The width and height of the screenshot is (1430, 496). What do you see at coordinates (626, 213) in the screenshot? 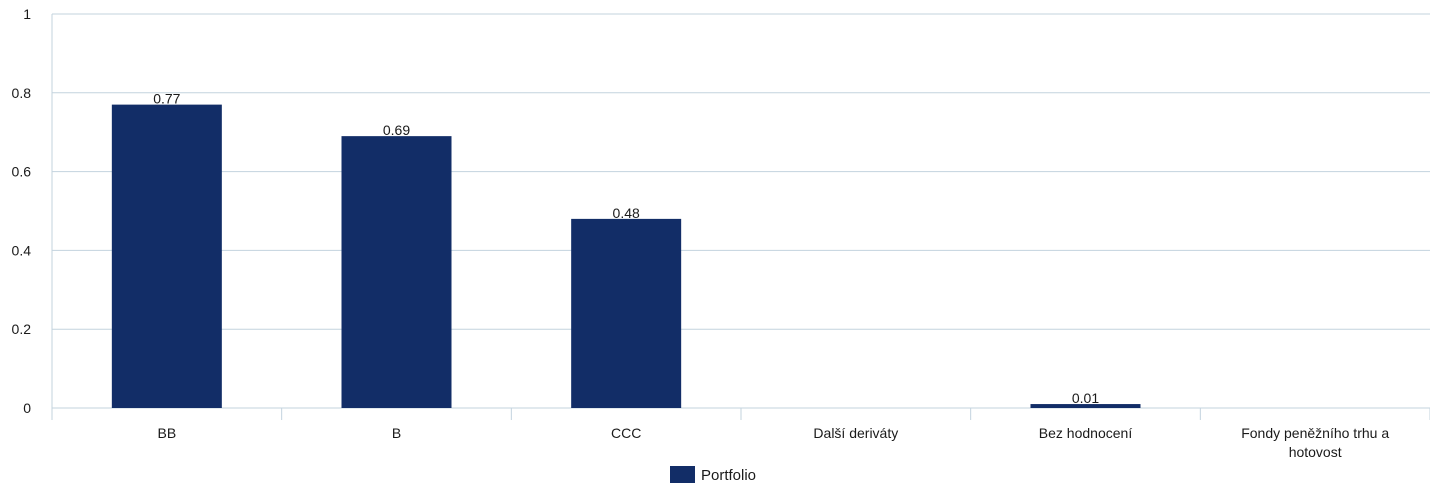
I see `data-label: 0.48` at bounding box center [626, 213].